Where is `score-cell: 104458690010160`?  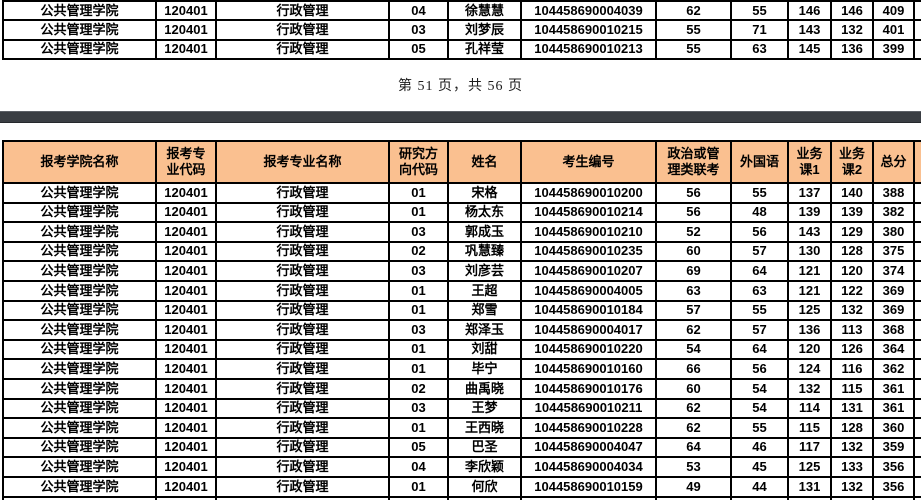
score-cell: 104458690010160 is located at coordinates (588, 369).